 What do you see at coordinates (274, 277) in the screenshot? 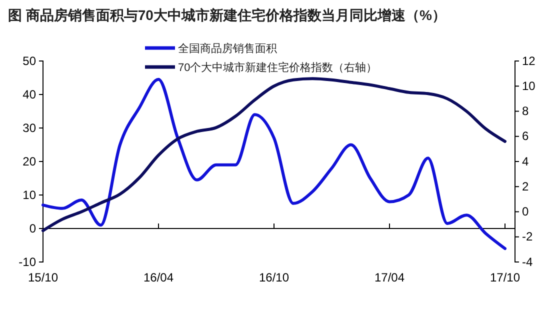
I see `x-tick-label: 16/10` at bounding box center [274, 277].